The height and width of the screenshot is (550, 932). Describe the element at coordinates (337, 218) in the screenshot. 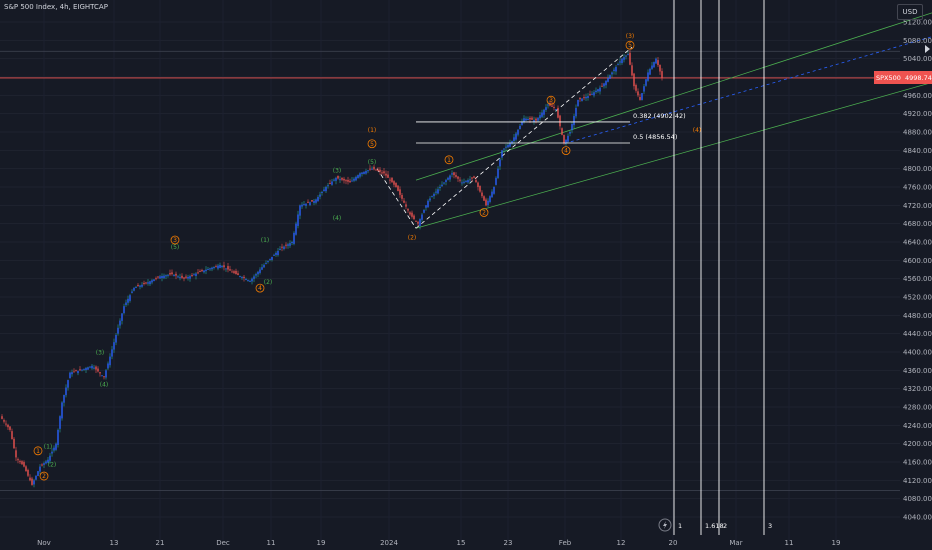

I see `wave-label-text: (4)` at that location.